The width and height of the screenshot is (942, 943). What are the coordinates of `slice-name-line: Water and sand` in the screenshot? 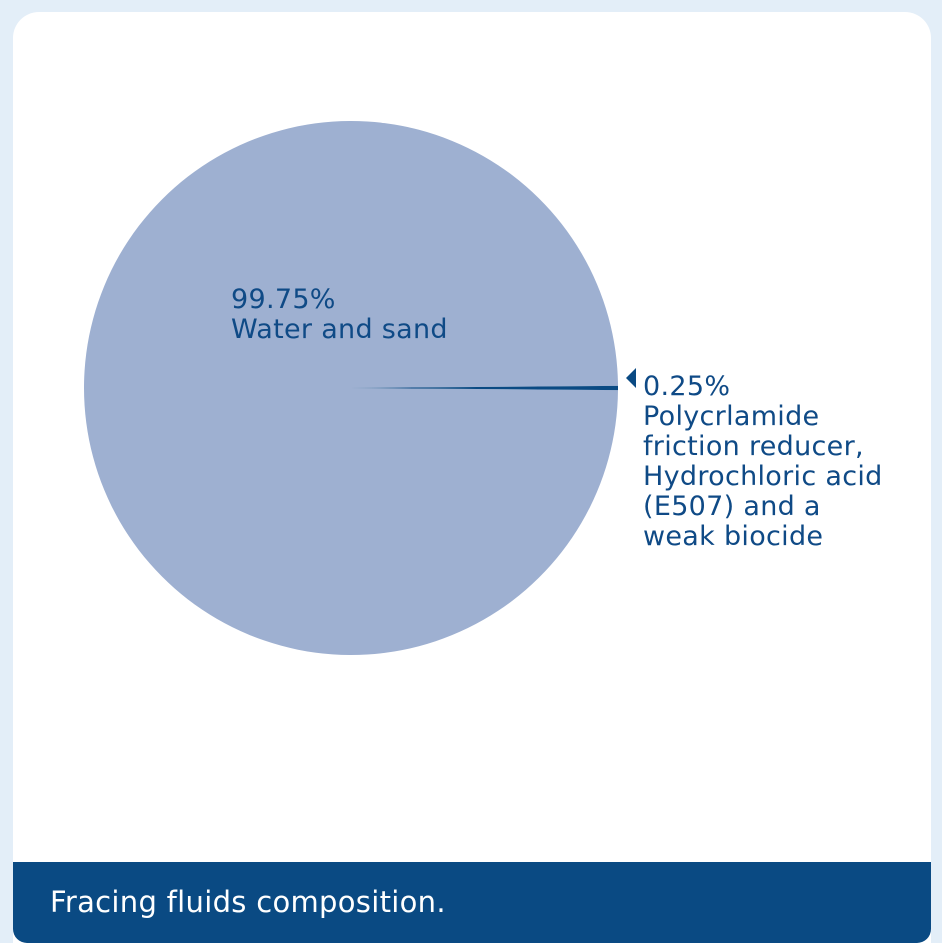 It's located at (339, 329).